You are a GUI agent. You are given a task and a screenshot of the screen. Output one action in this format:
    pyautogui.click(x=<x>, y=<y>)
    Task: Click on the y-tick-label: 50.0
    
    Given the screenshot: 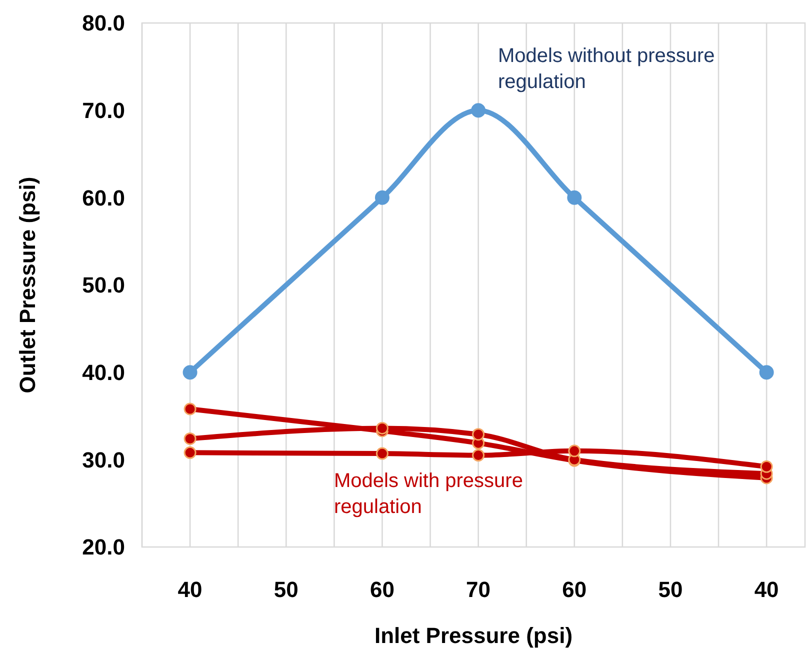 What is the action you would take?
    pyautogui.click(x=103, y=285)
    